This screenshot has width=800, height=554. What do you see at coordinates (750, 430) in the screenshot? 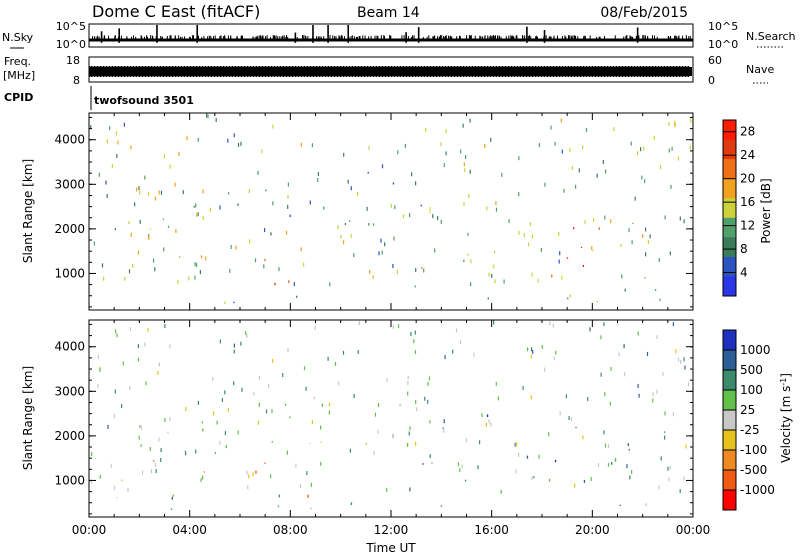
I see `colorbar-tick-label: -25` at bounding box center [750, 430].